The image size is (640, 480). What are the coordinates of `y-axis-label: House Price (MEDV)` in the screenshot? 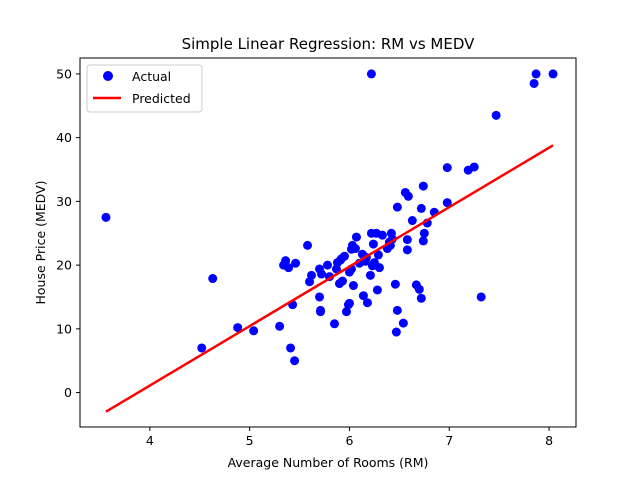 It's located at (40, 242).